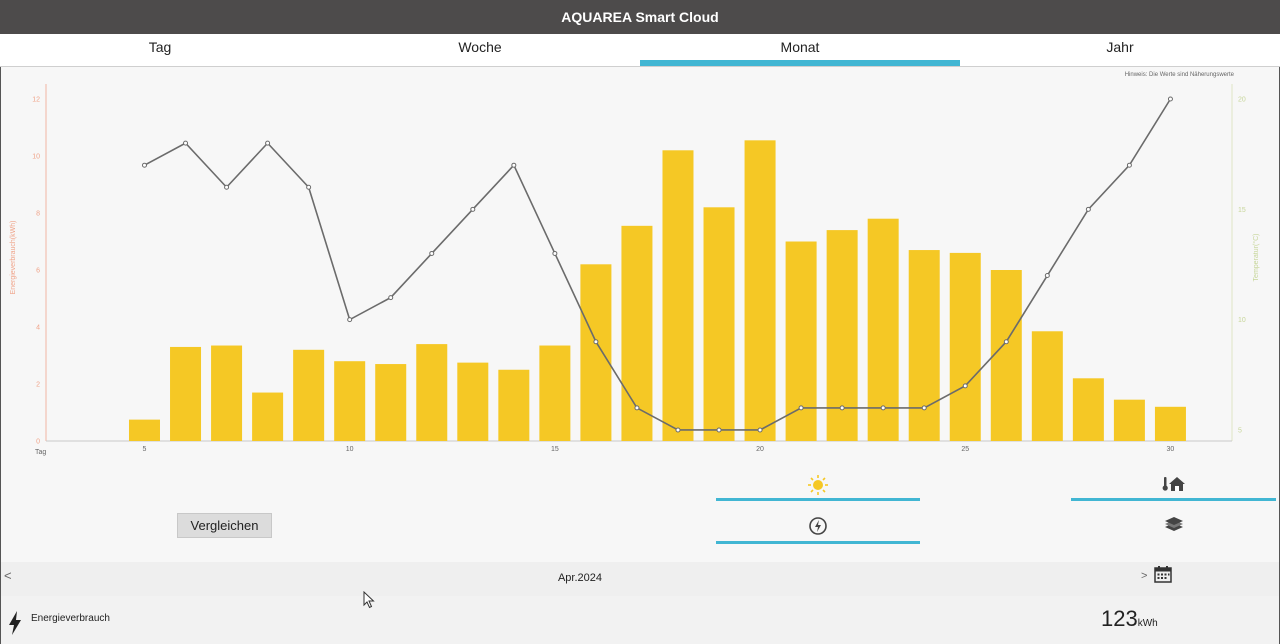  What do you see at coordinates (818, 526) in the screenshot?
I see `power-cycle-icon` at bounding box center [818, 526].